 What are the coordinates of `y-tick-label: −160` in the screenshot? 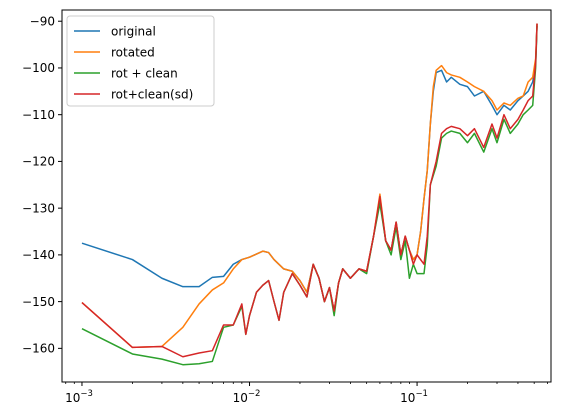 It's located at (38, 349).